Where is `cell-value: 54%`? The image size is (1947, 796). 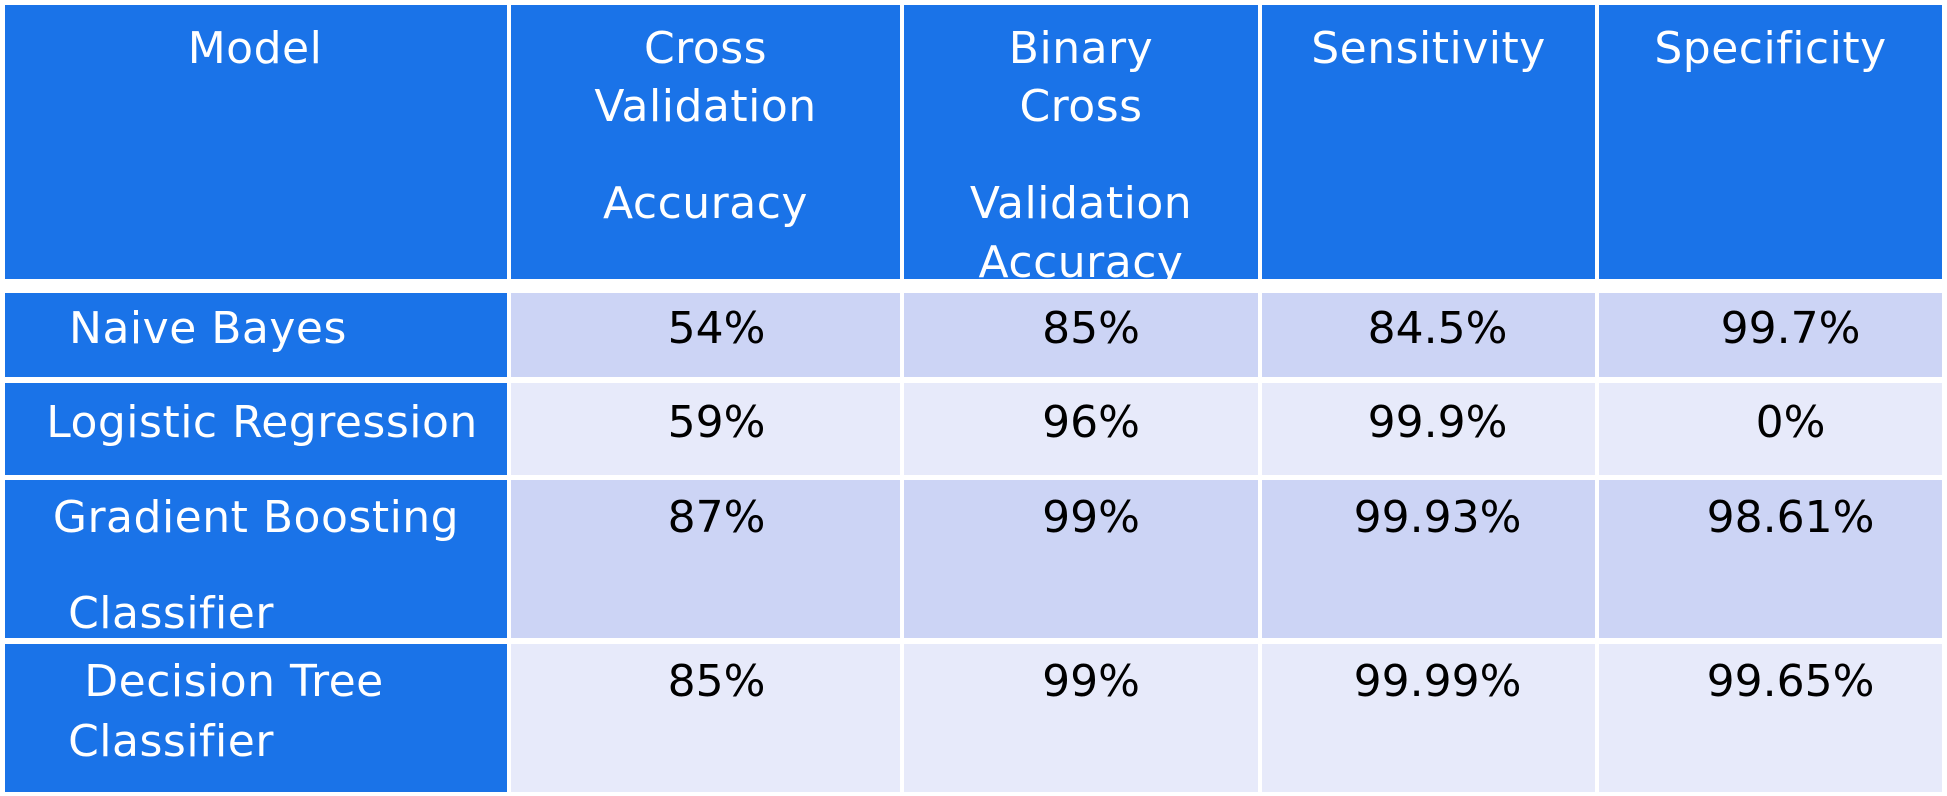
cell-value: 54% is located at coordinates (716, 328).